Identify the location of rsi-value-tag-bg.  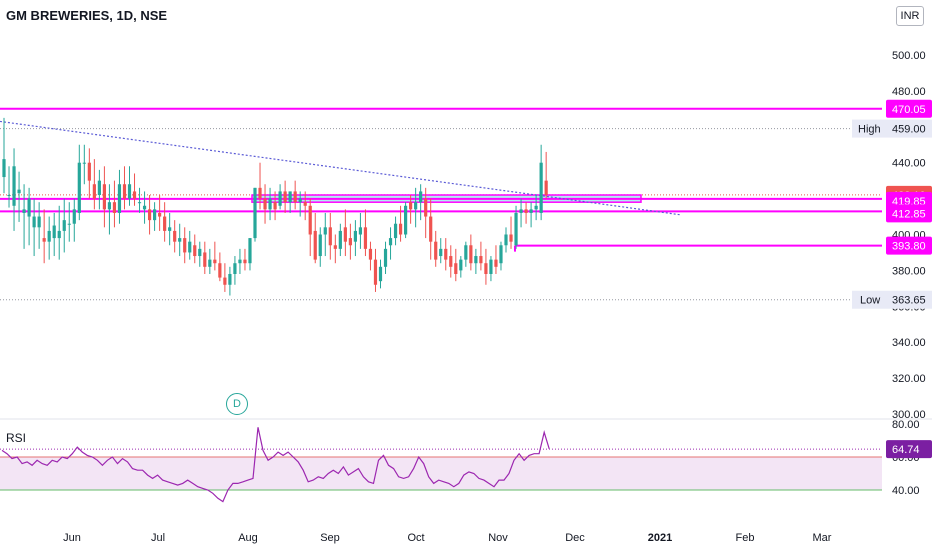
(909, 449).